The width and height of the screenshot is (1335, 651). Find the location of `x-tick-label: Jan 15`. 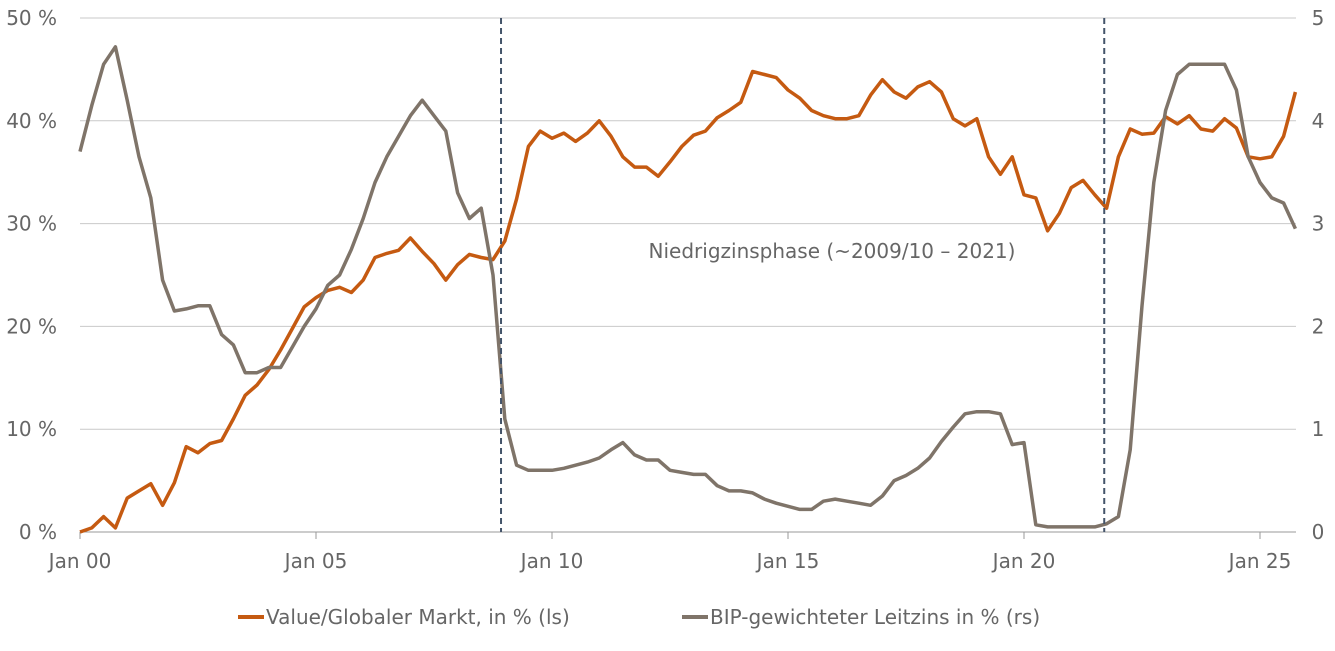

x-tick-label: Jan 15 is located at coordinates (787, 561).